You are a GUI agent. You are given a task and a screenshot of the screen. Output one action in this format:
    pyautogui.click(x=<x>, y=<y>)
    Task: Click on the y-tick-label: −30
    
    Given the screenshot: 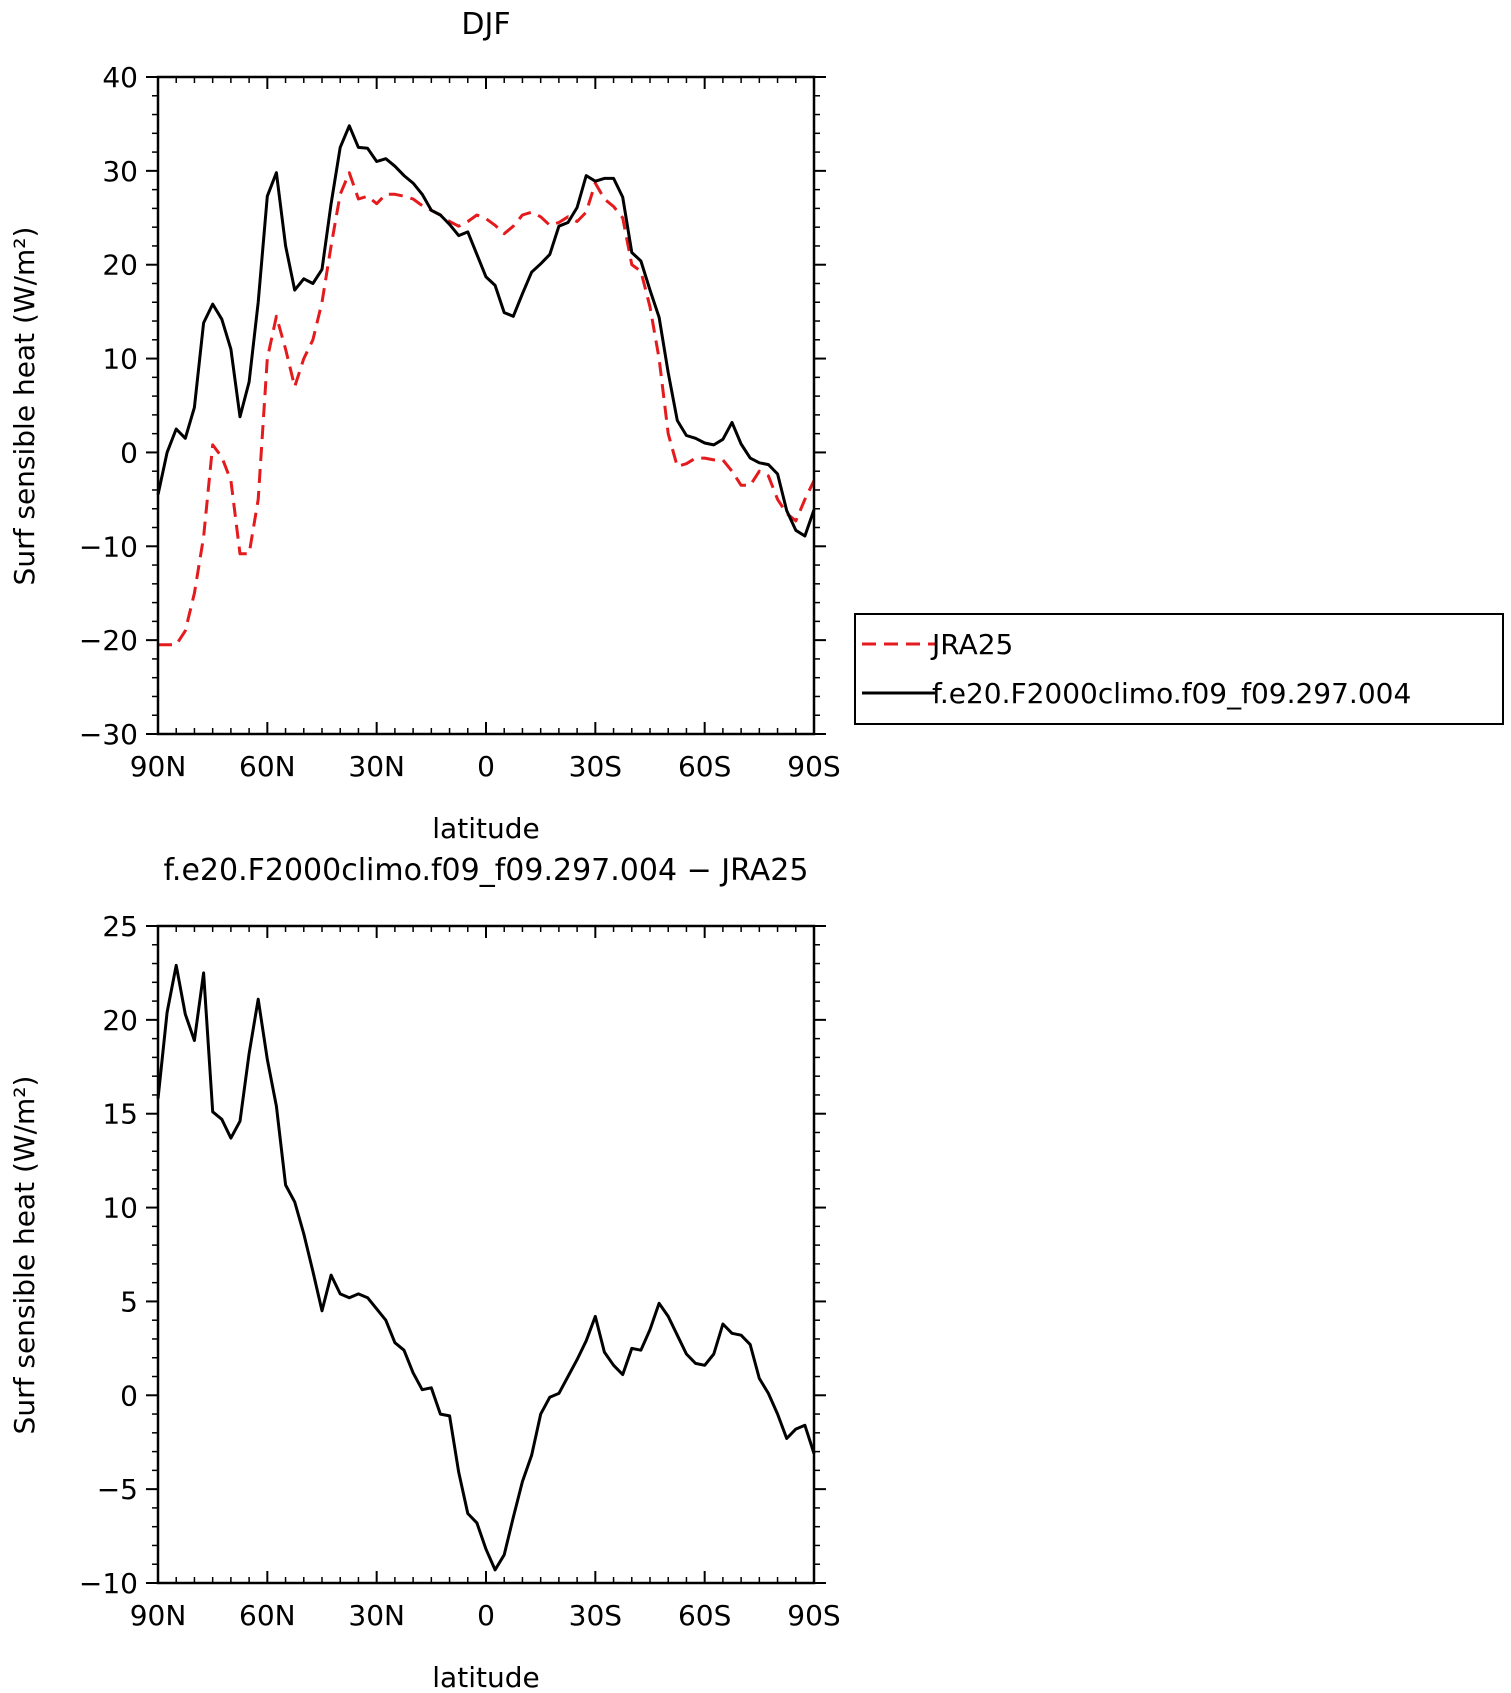 What is the action you would take?
    pyautogui.click(x=108, y=734)
    